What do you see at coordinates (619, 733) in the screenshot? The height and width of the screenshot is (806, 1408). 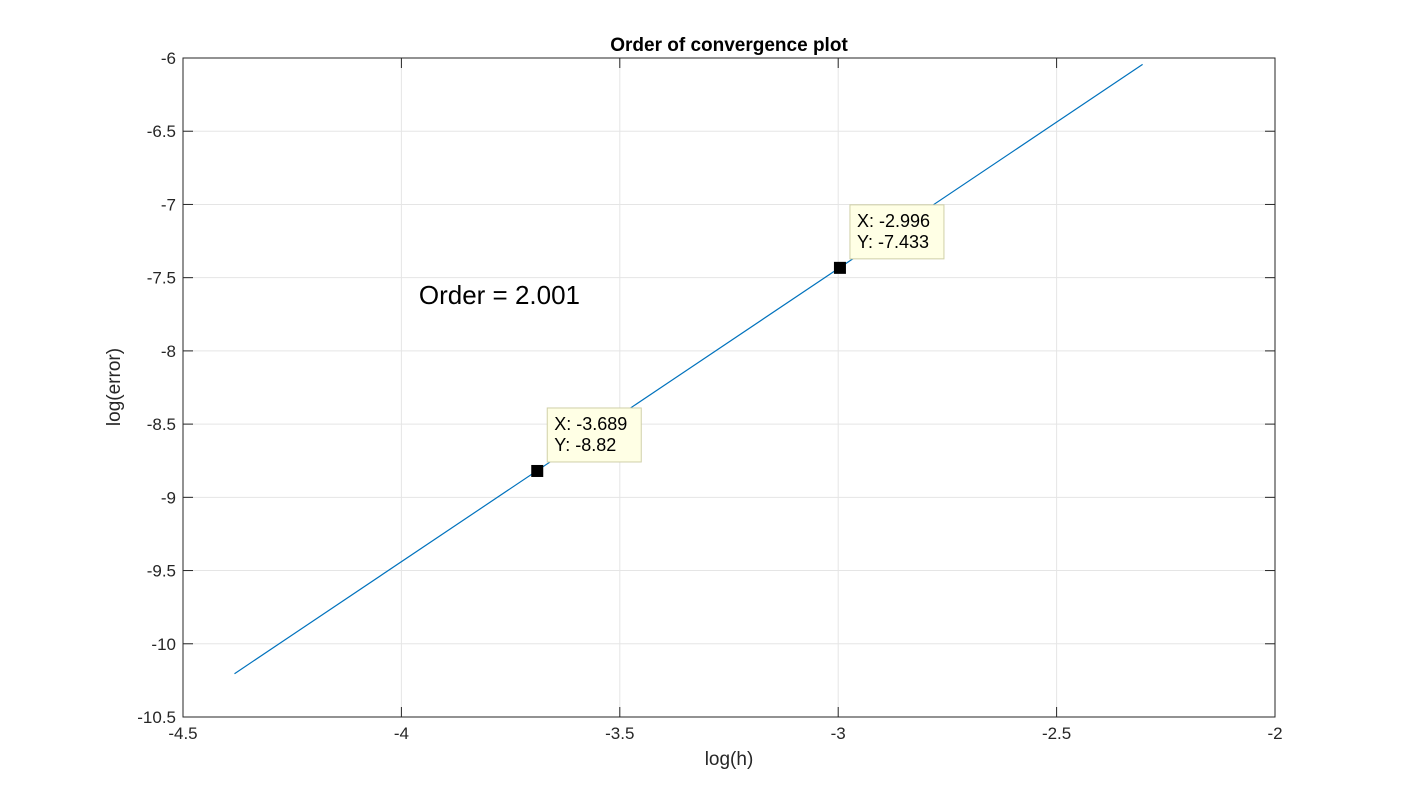 I see `x-tick-label: -3.5` at bounding box center [619, 733].